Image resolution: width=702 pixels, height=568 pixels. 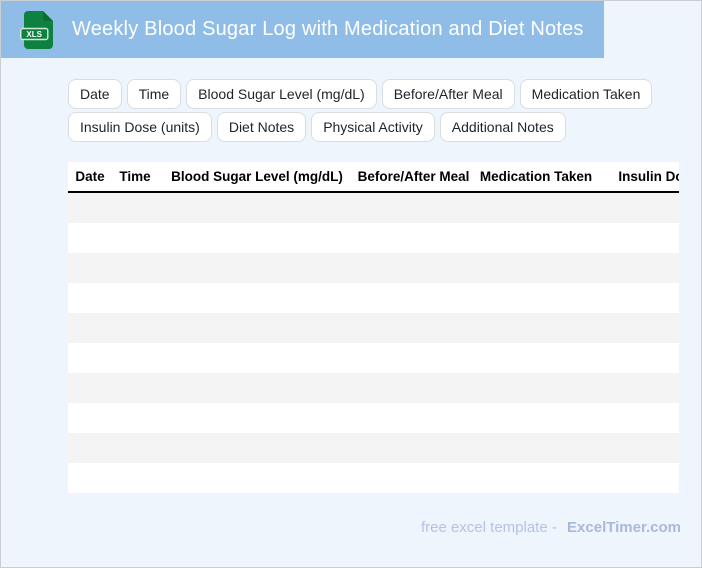 What do you see at coordinates (90, 176) in the screenshot?
I see `col-header-date: Date` at bounding box center [90, 176].